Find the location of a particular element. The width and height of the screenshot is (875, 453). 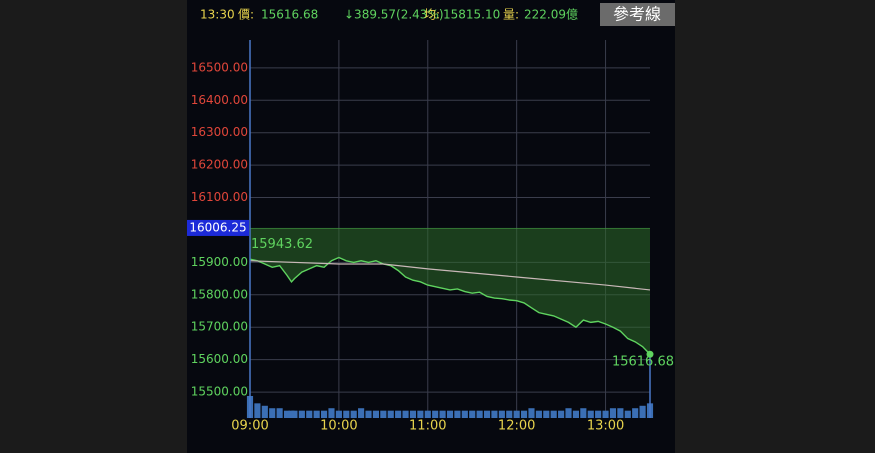

avg-label: 均: is located at coordinates (432, 15).